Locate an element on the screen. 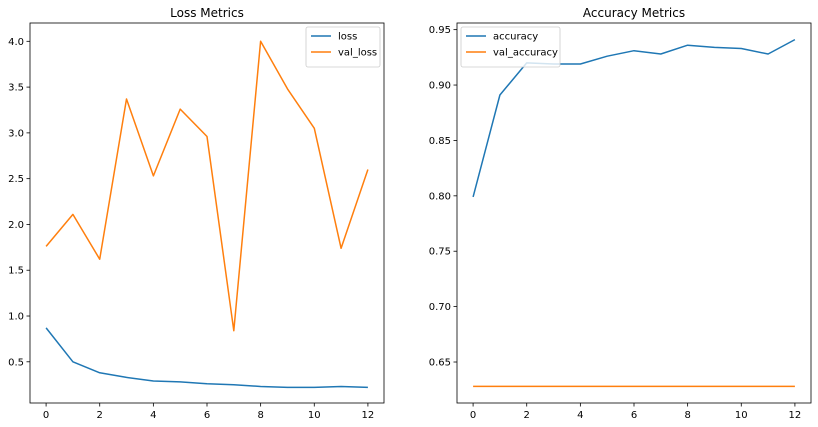 The height and width of the screenshot is (427, 818). legend-label: accuracy is located at coordinates (515, 37).